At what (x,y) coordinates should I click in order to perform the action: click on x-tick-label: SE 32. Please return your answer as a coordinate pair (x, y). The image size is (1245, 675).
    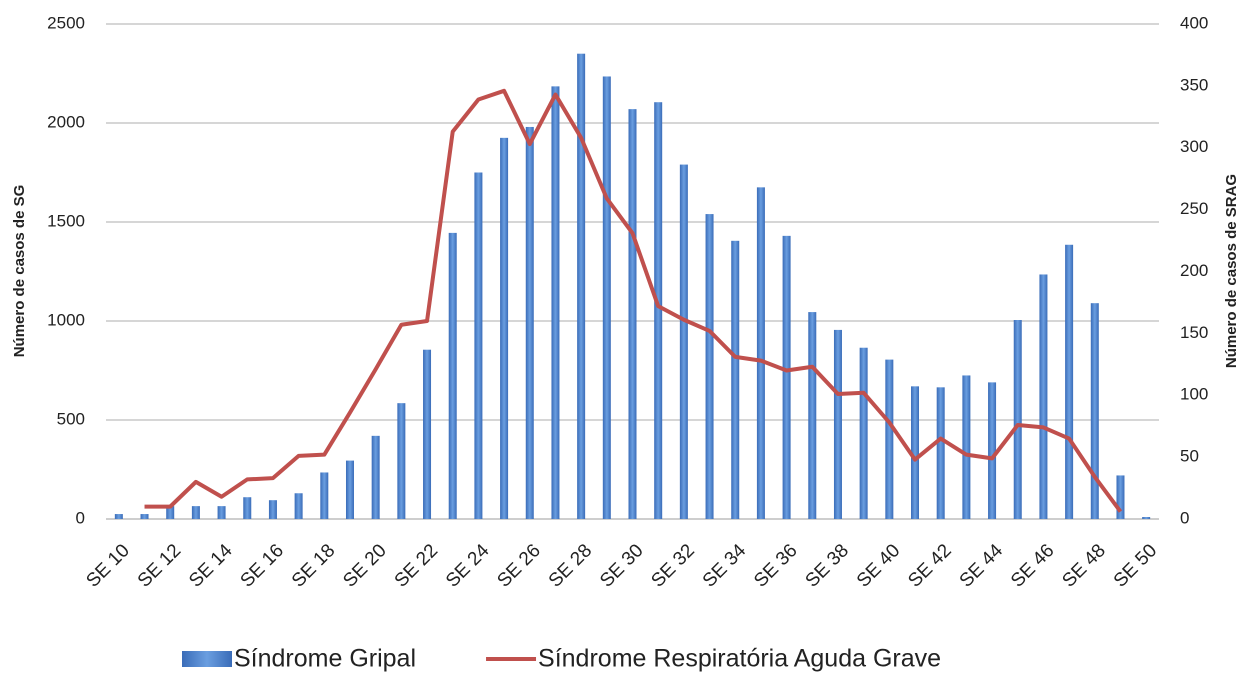
    Looking at the image, I should click on (672, 565).